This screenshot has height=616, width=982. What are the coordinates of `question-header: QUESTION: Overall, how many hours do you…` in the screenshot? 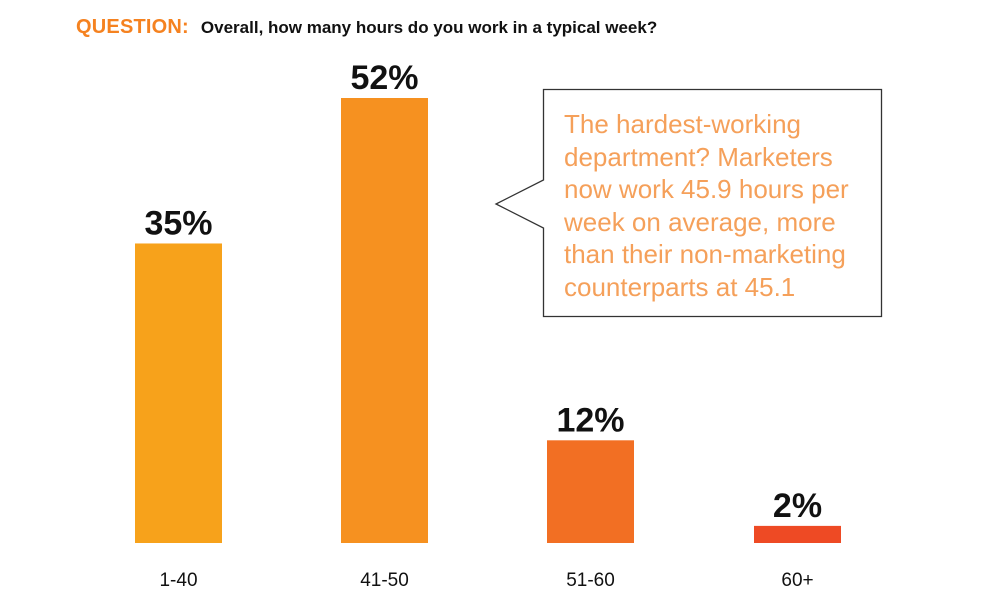 It's located at (366, 27).